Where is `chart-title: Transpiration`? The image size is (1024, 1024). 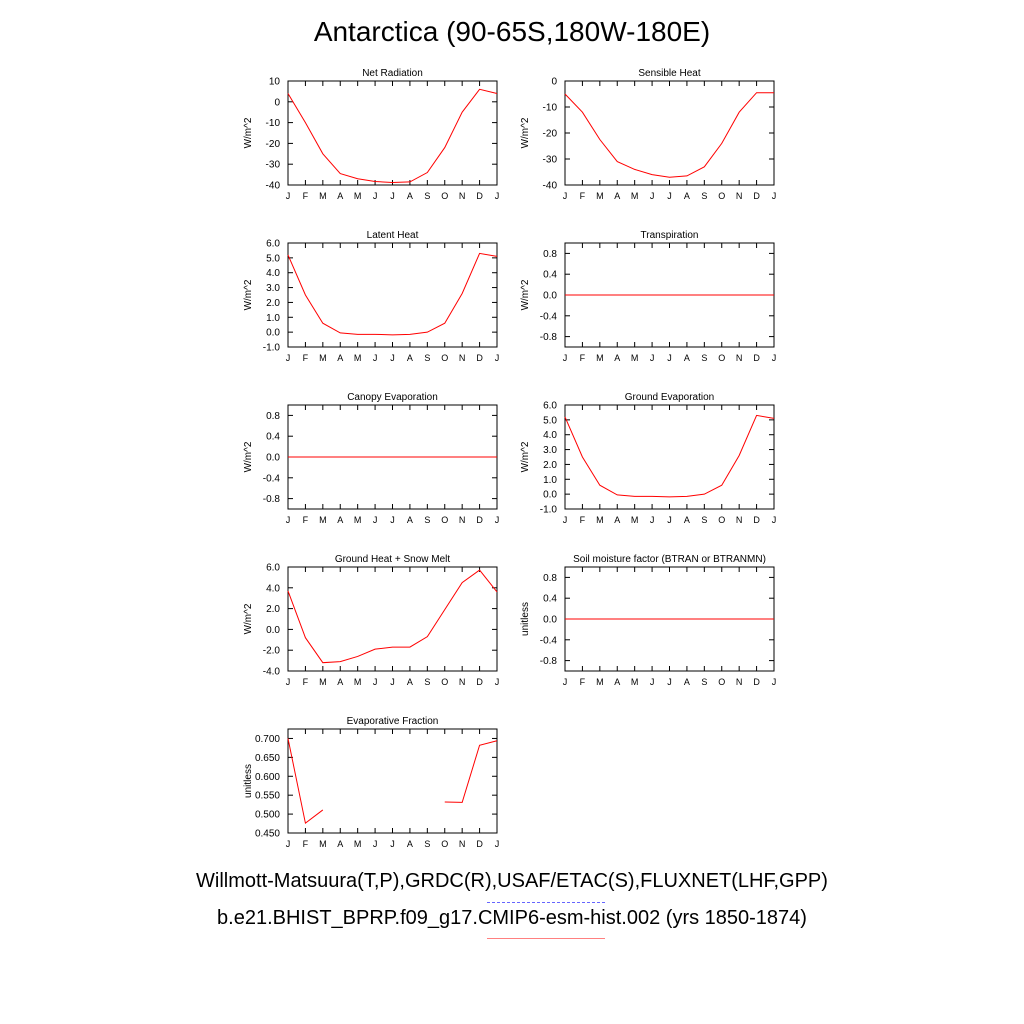 chart-title: Transpiration is located at coordinates (670, 235).